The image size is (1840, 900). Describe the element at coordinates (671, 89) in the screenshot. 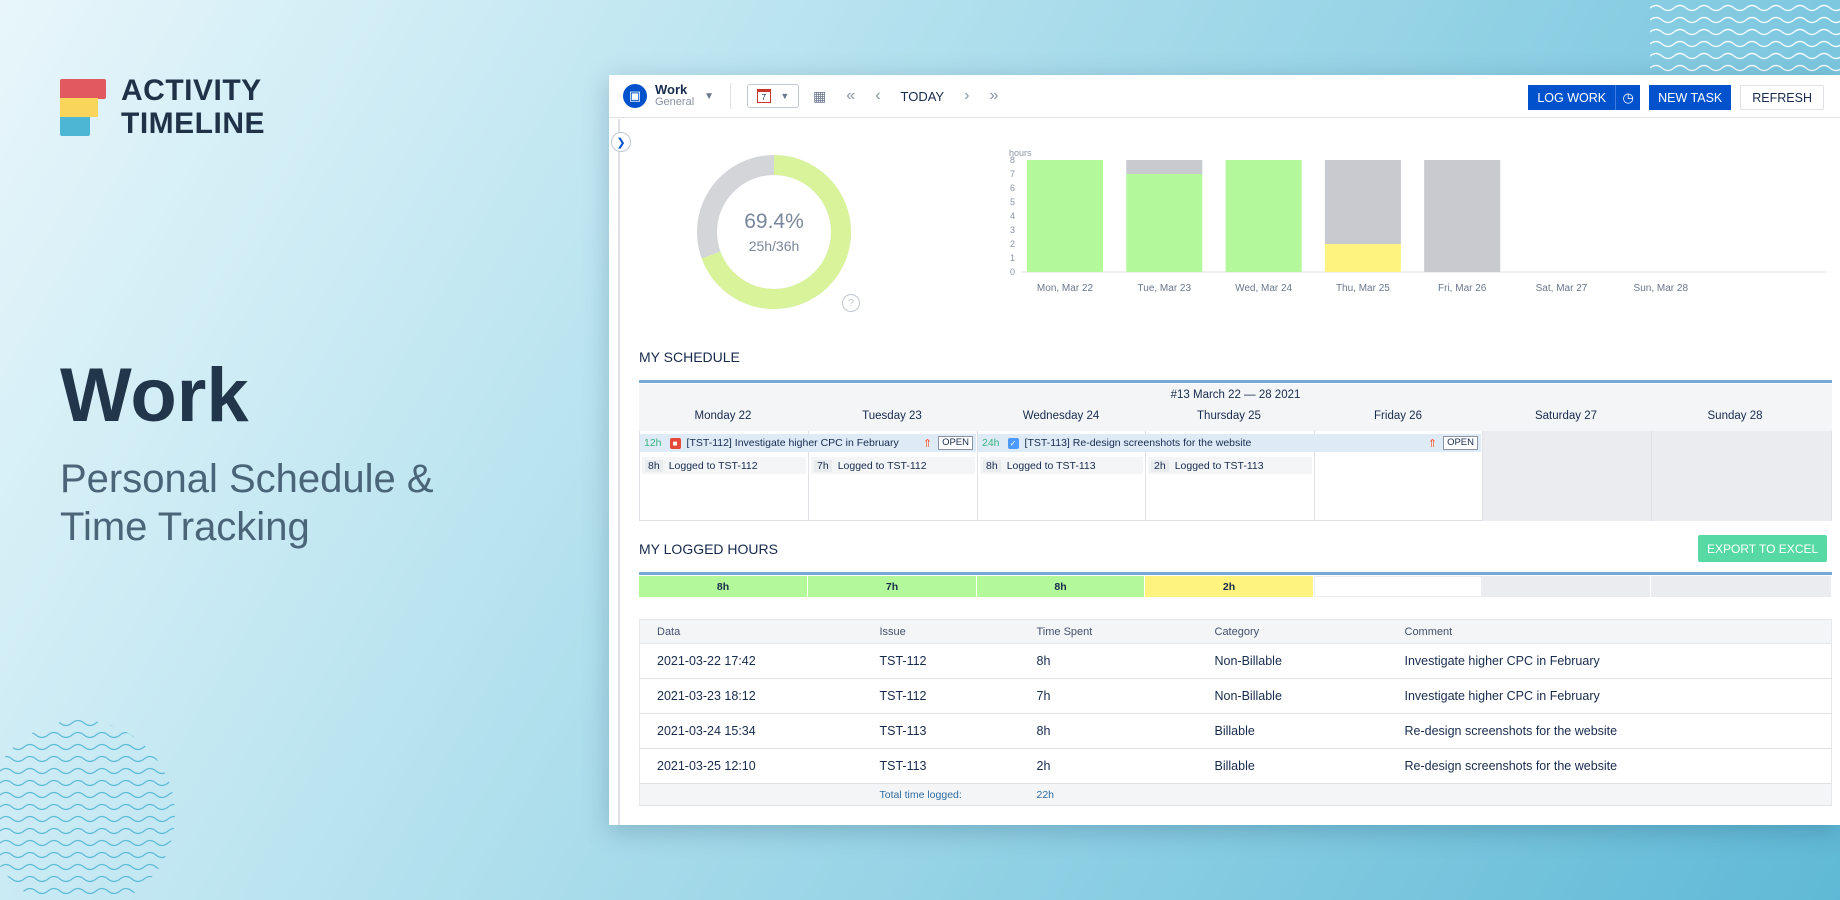

I see `workspace-name: Work` at that location.